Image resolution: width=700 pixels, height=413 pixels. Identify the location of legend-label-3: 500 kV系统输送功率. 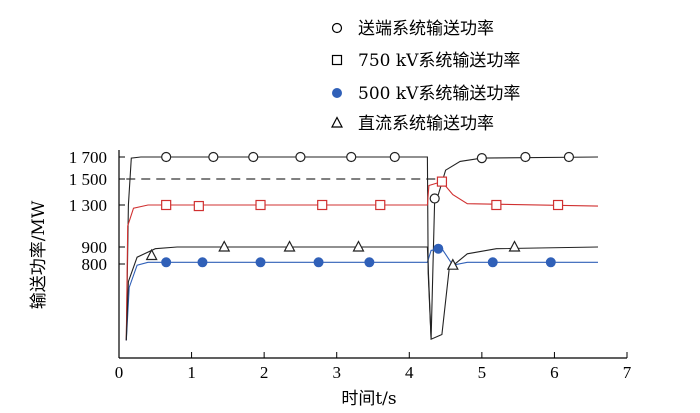
(439, 94).